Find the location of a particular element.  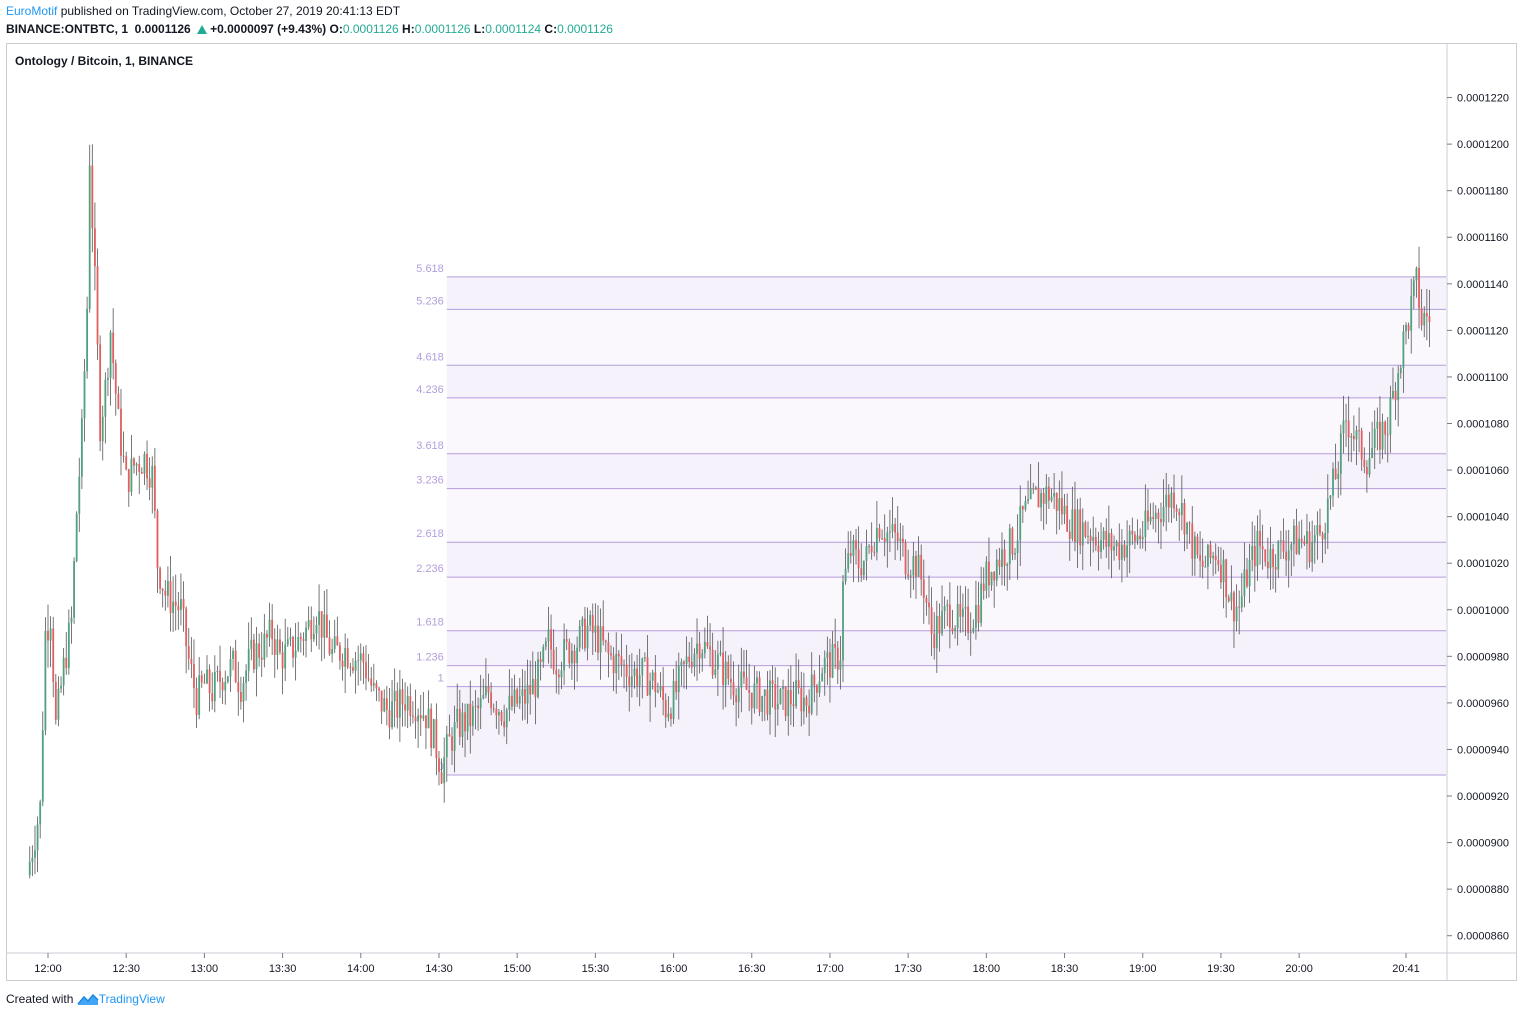

author-link: EuroMotif is located at coordinates (32, 11).